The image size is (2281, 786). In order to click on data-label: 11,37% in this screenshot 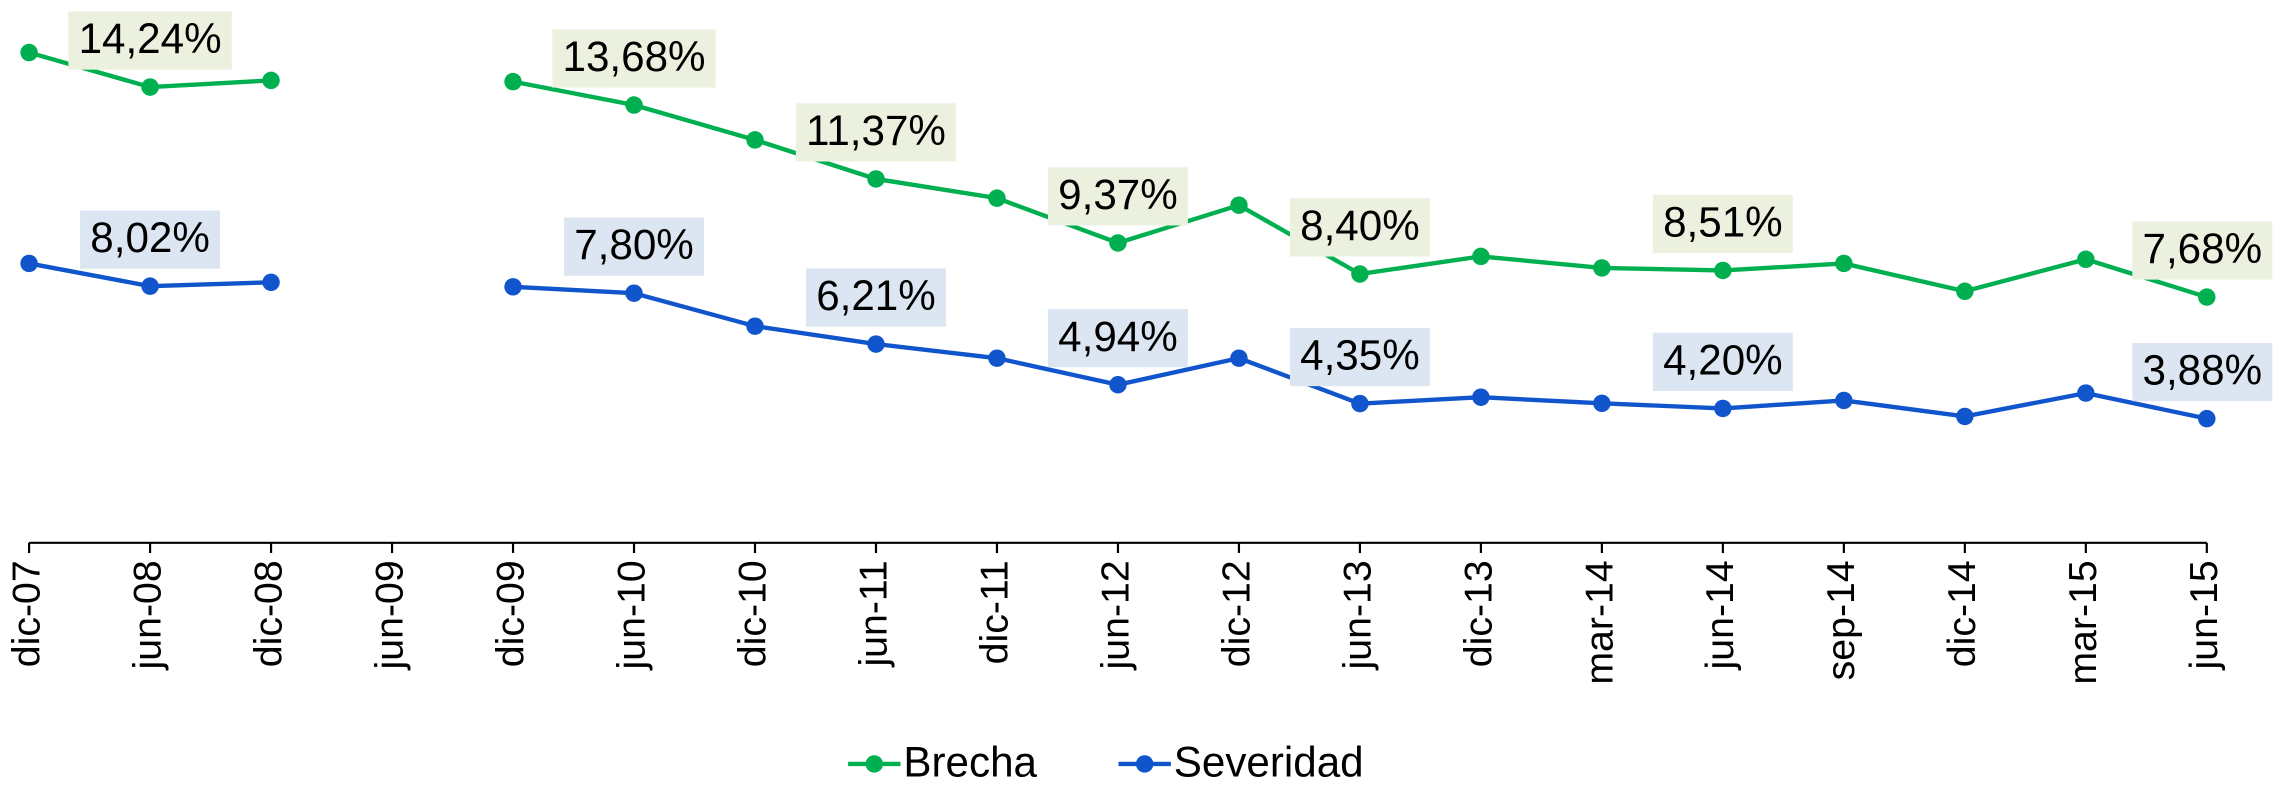, I will do `click(876, 132)`.